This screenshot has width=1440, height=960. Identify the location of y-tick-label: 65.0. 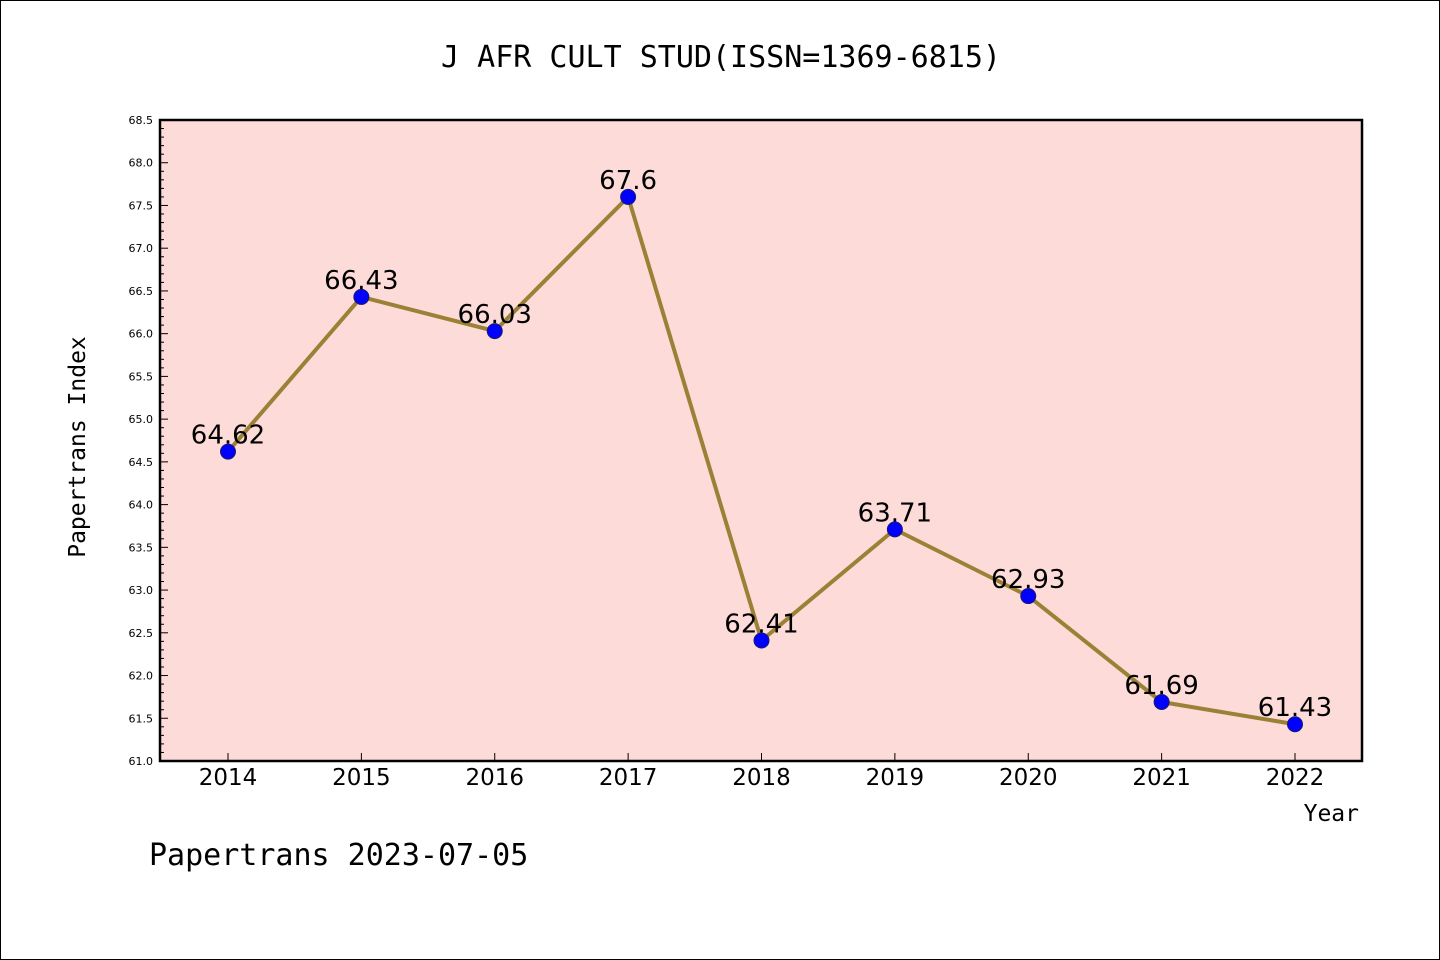
(141, 419).